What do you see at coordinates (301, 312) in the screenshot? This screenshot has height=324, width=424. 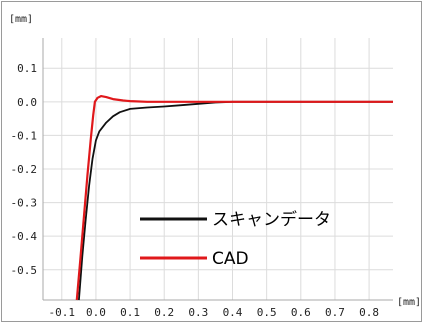 I see `x-tick-label: 0.6` at bounding box center [301, 312].